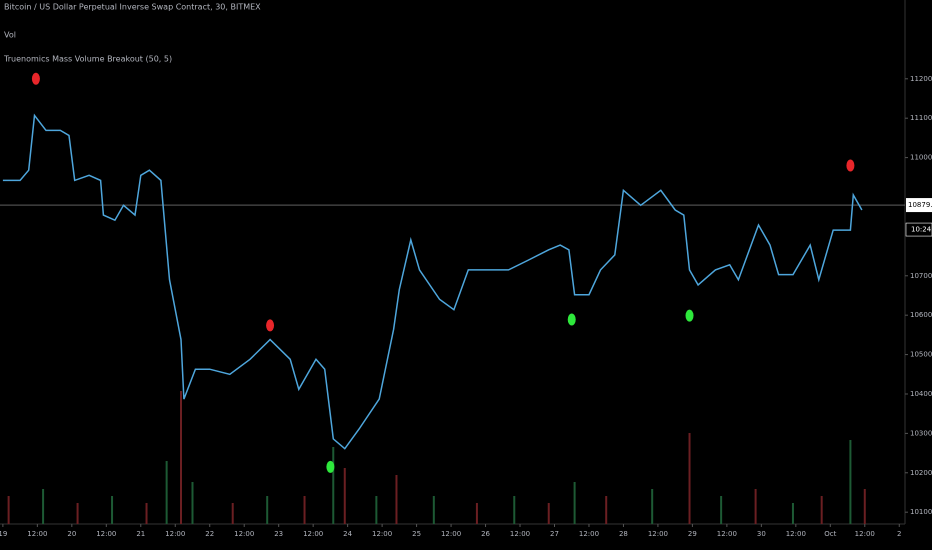 This screenshot has height=550, width=932. I want to click on x-tick-label: 19, so click(3, 534).